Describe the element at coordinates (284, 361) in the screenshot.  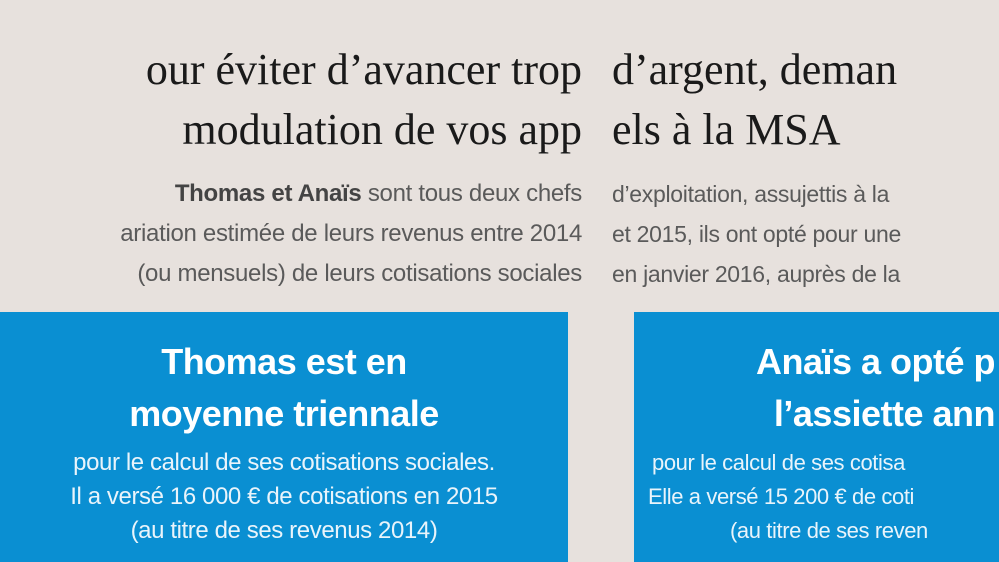
I see `thomas-heading-1: Thomas est en` at that location.